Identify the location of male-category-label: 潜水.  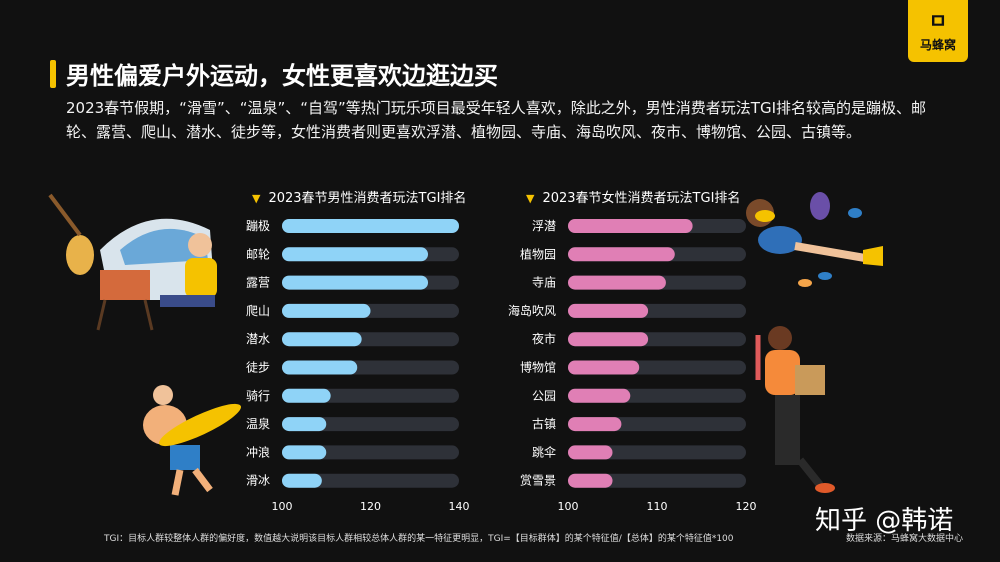
(258, 339).